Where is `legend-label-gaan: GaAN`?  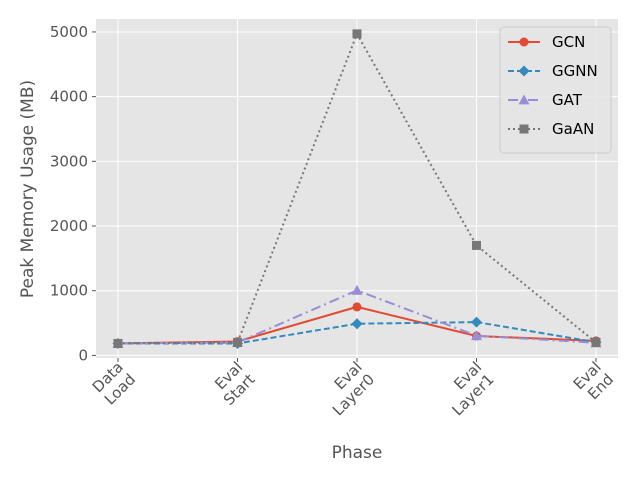 legend-label-gaan: GaAN is located at coordinates (573, 129).